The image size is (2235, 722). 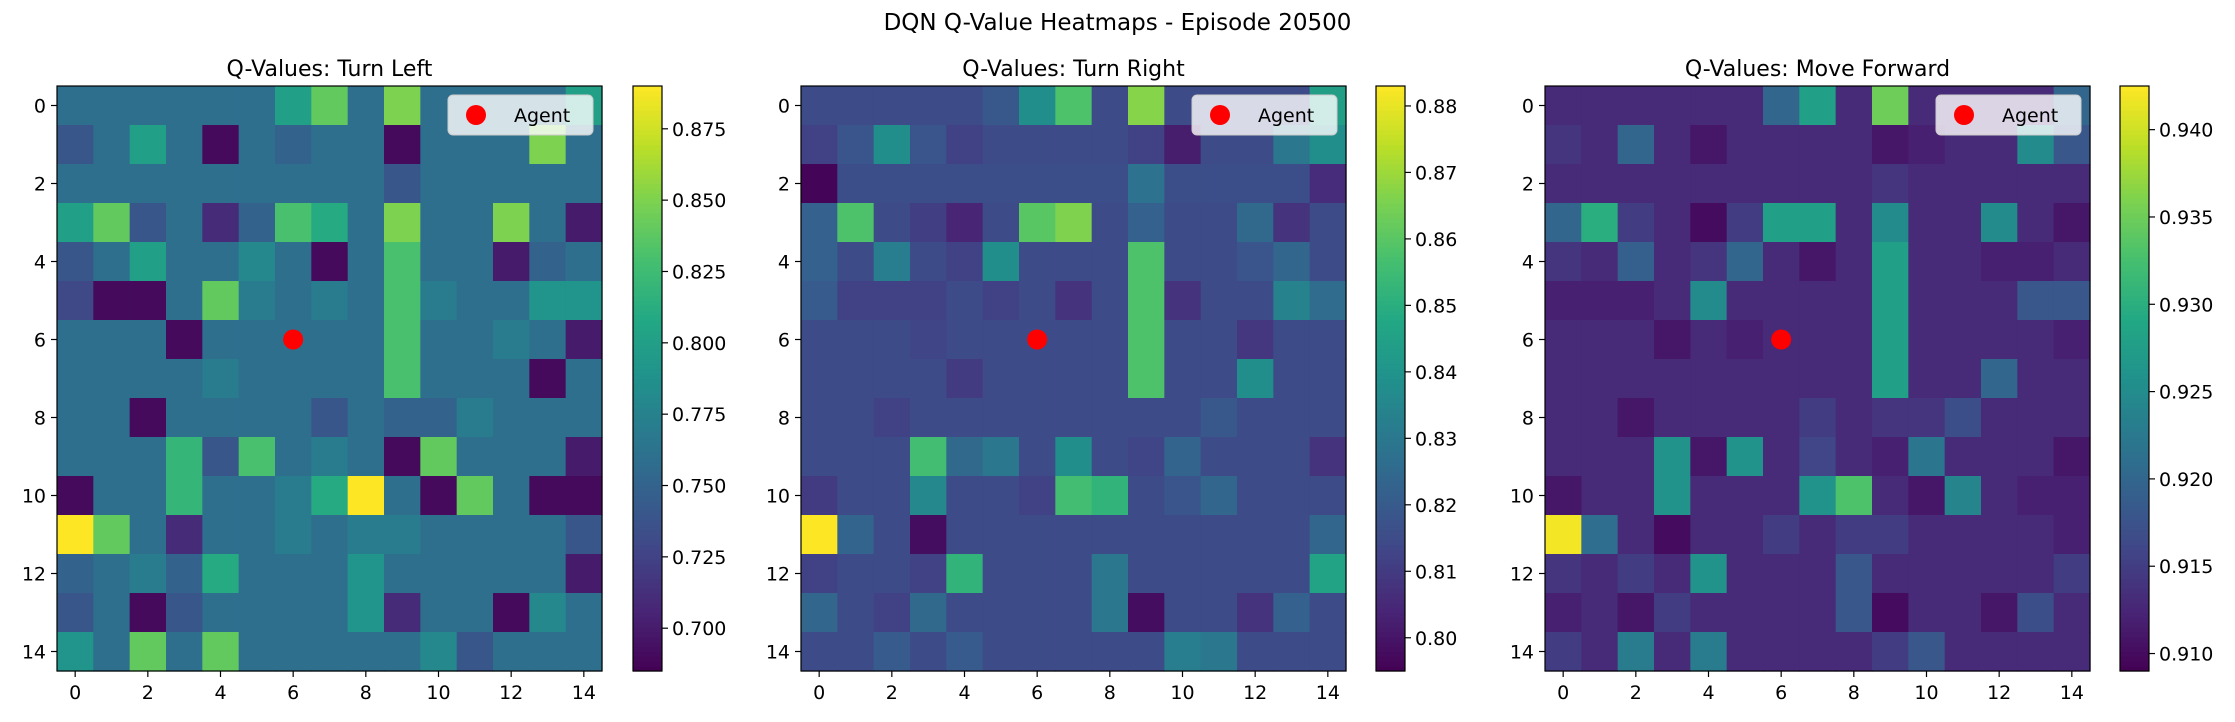 I want to click on colorbar-tick-label: 0.915, so click(x=2186, y=567).